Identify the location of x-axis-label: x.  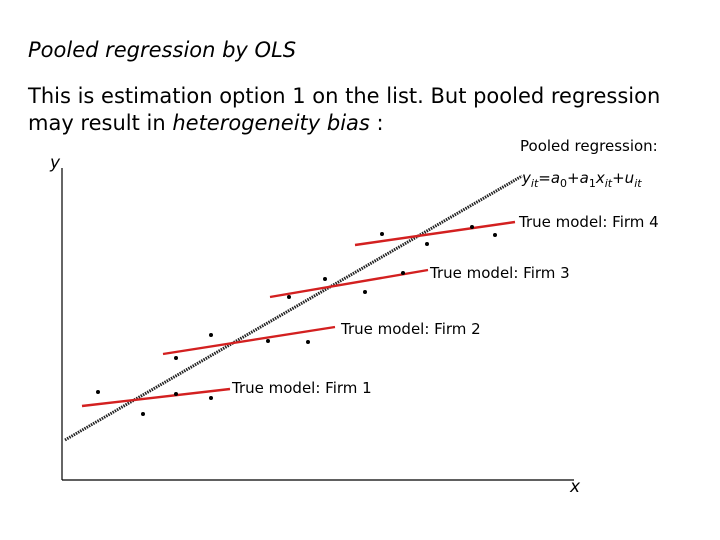
(575, 487).